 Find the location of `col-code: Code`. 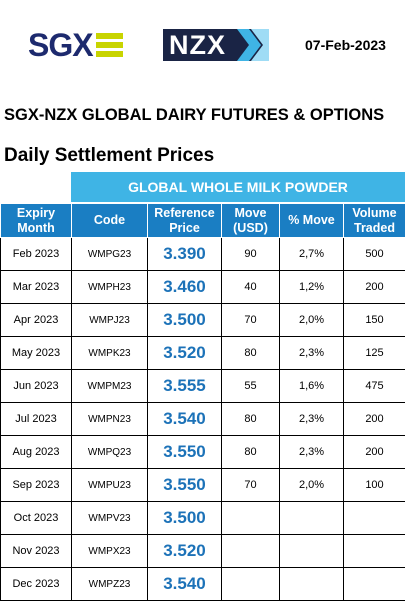

col-code: Code is located at coordinates (110, 221).